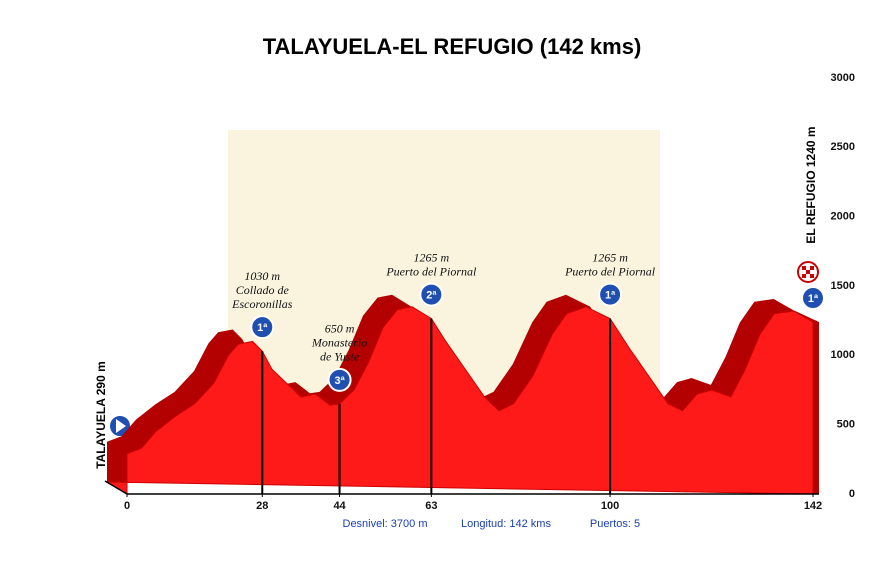 The width and height of the screenshot is (888, 568). What do you see at coordinates (339, 506) in the screenshot?
I see `x-tick-label: 44` at bounding box center [339, 506].